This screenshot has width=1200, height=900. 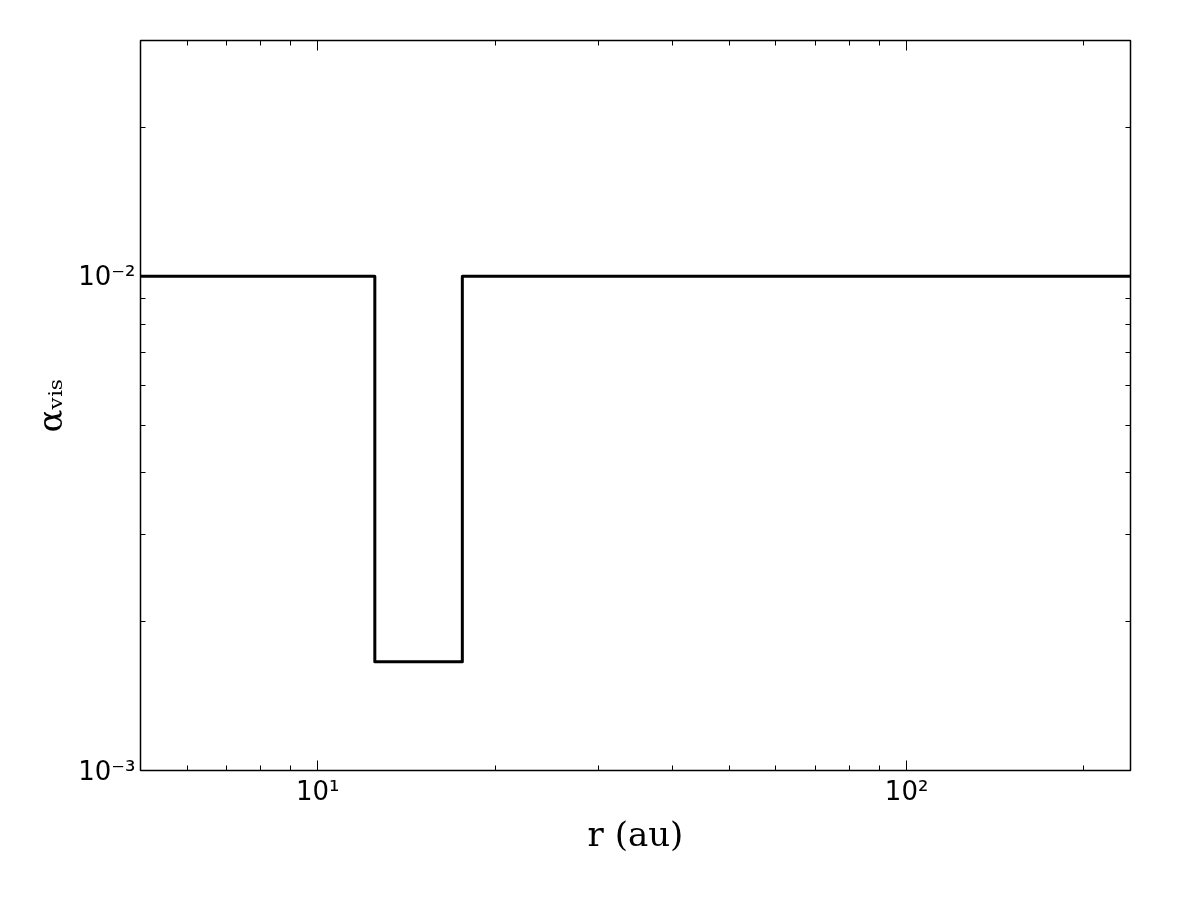 I want to click on y-tick-label: 10⁻², so click(x=107, y=276).